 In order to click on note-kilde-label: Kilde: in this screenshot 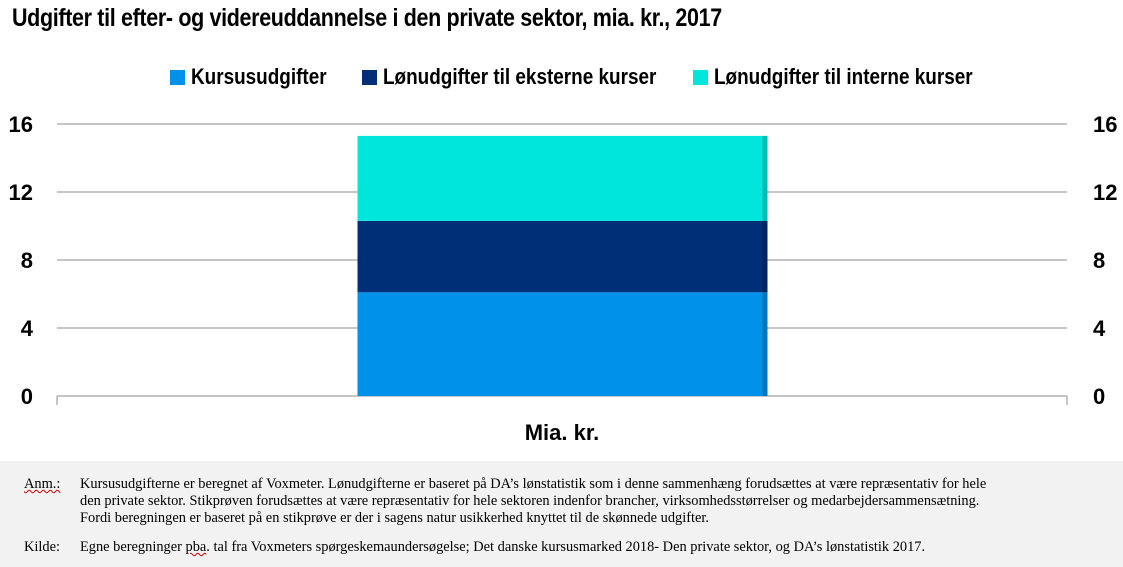, I will do `click(42, 547)`.